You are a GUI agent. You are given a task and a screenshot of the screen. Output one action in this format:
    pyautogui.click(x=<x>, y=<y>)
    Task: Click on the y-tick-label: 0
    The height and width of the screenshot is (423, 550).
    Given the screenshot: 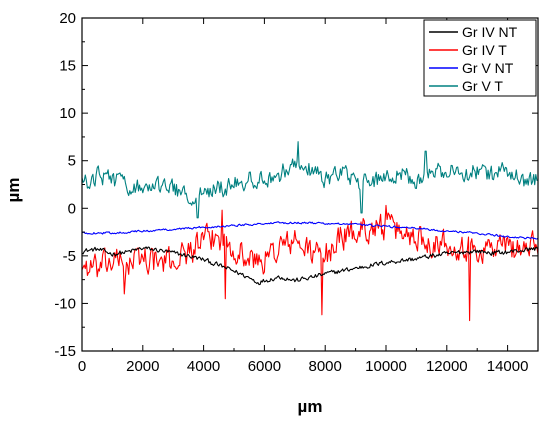 What is the action you would take?
    pyautogui.click(x=72, y=208)
    